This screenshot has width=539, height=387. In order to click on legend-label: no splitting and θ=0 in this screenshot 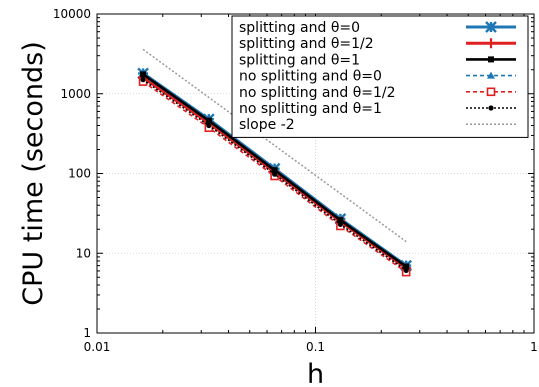, I will do `click(310, 77)`.